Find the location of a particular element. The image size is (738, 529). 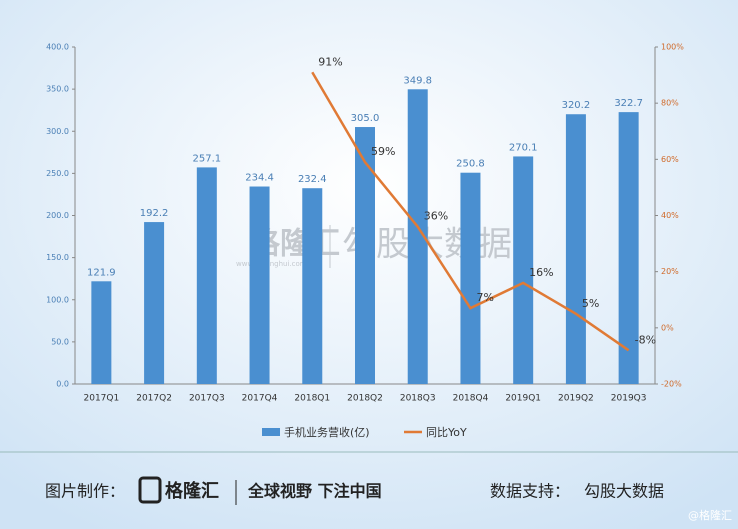

bar-label: 349.8 is located at coordinates (417, 80).